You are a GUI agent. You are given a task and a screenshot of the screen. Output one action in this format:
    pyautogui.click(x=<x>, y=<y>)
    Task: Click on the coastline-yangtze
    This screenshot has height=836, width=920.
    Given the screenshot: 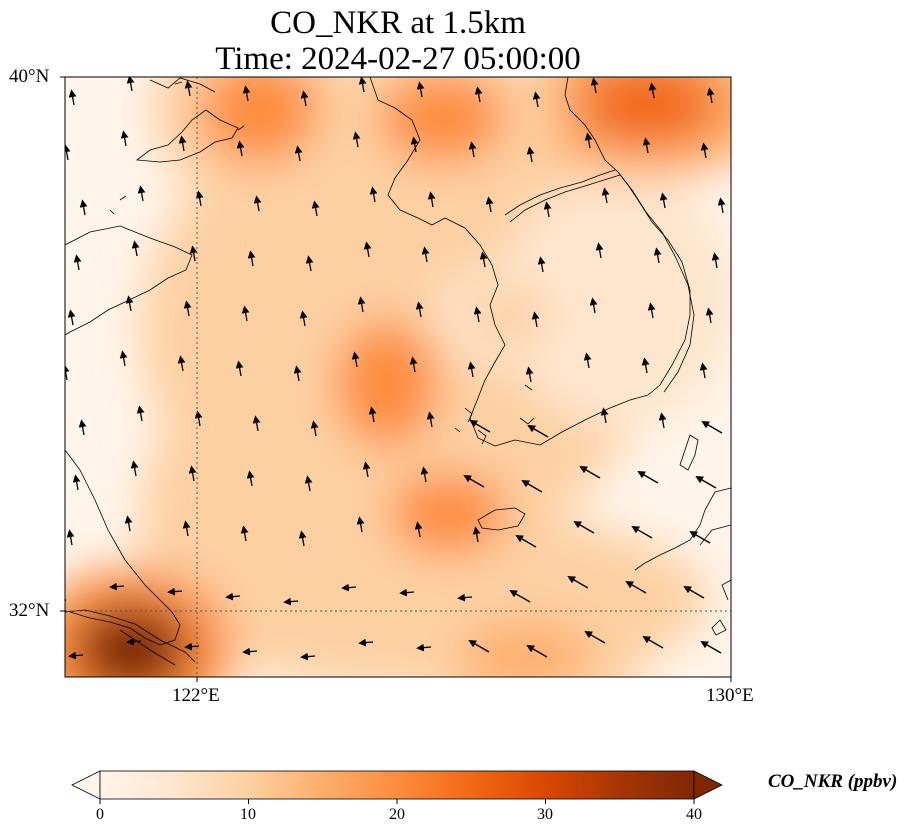 What is the action you would take?
    pyautogui.click(x=130, y=637)
    